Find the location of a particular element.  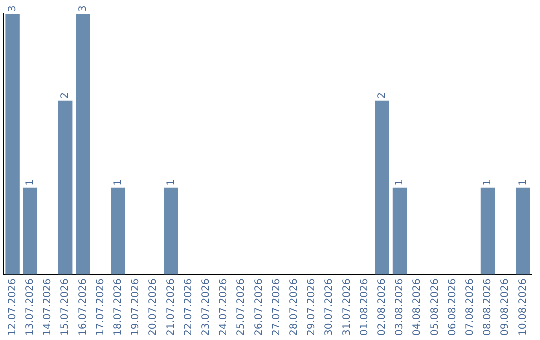

x-tick-label: 21.07.2026 is located at coordinates (171, 307).